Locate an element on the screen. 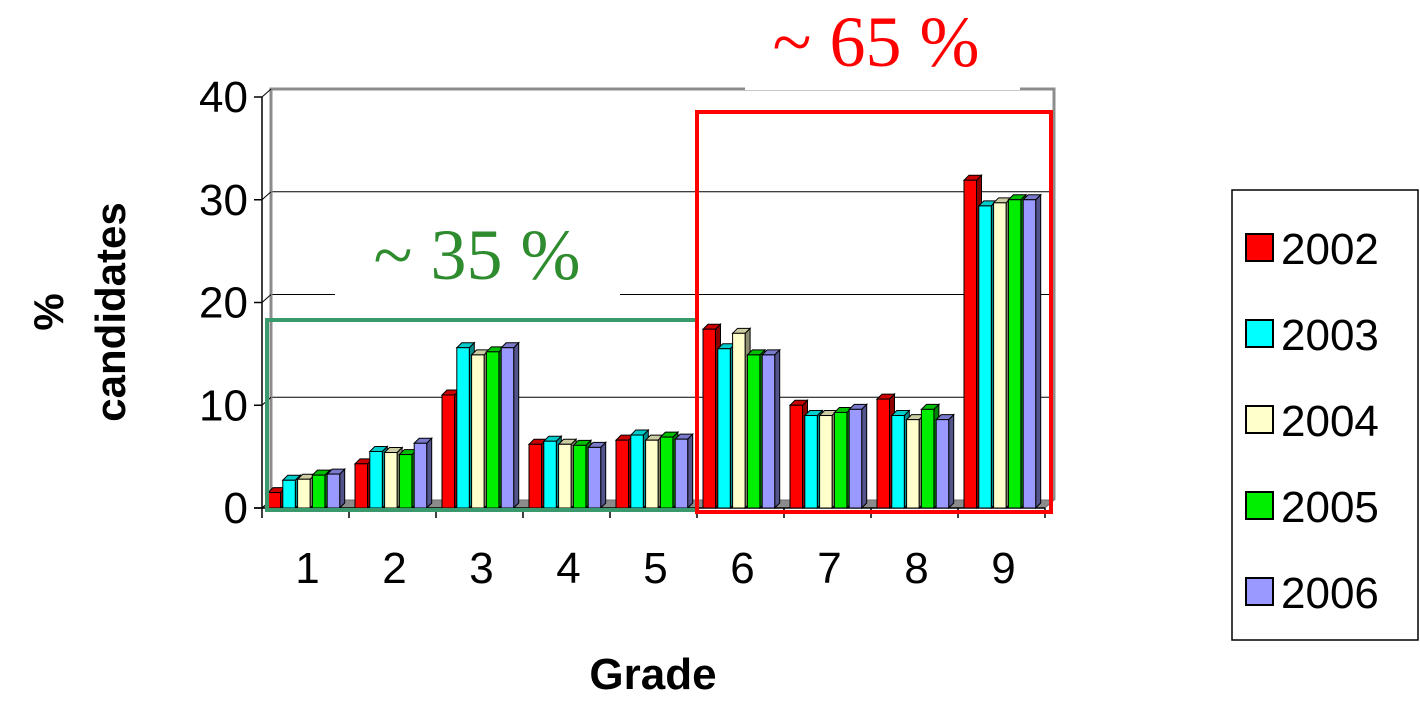  y-axis-title: % candidates is located at coordinates (79, 311).